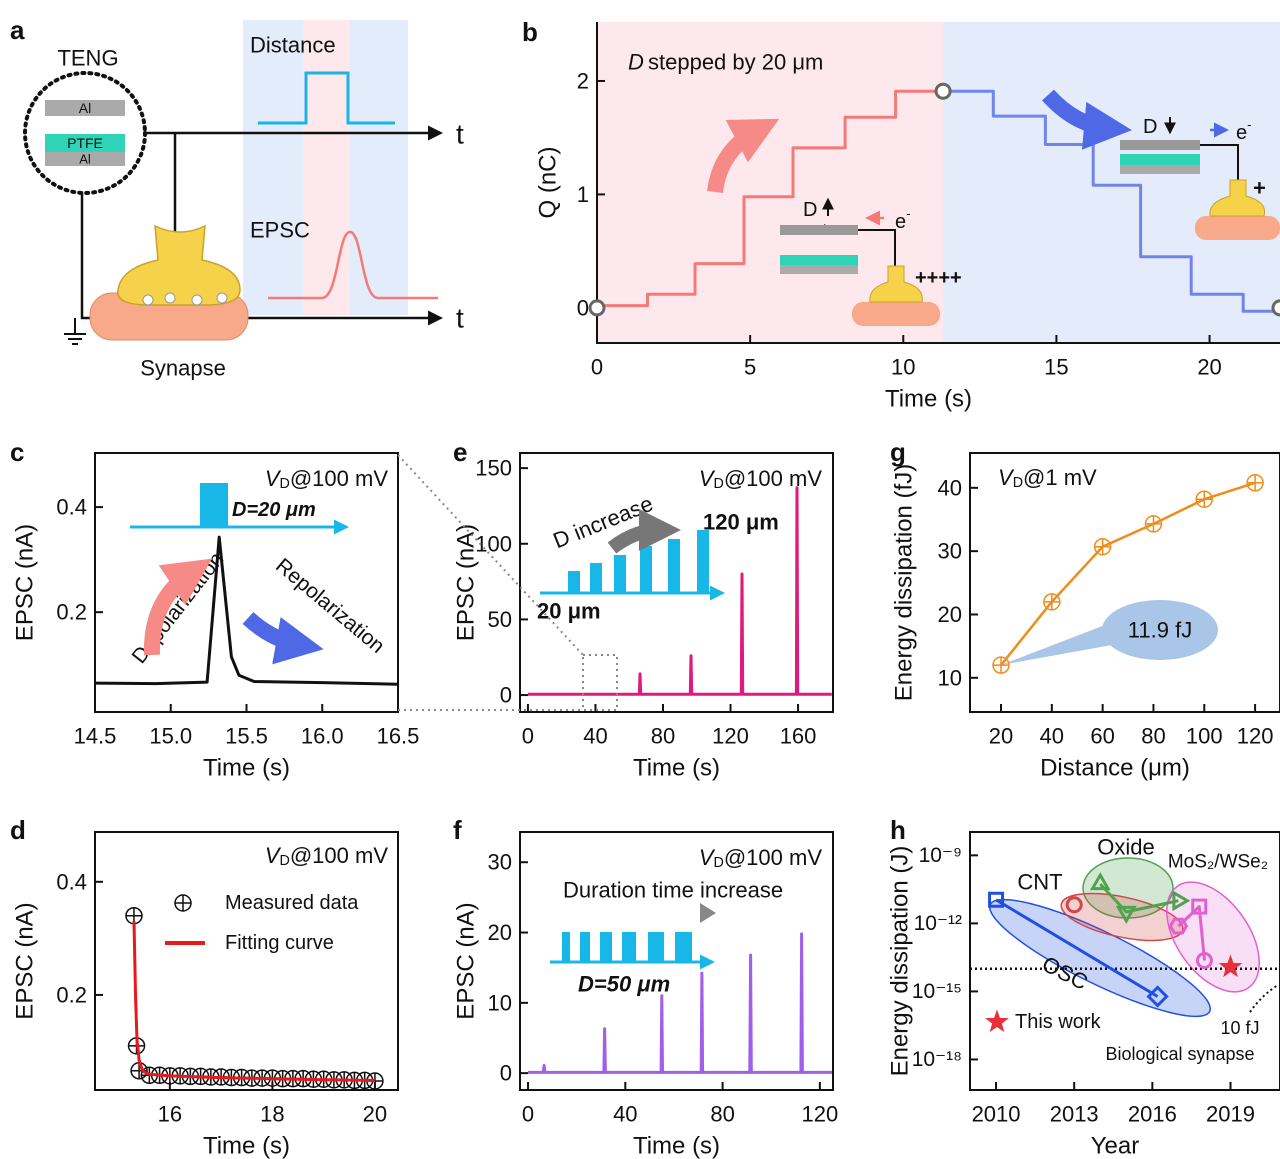 The image size is (1280, 1159). Describe the element at coordinates (1204, 736) in the screenshot. I see `x-tick-label: 100` at that location.